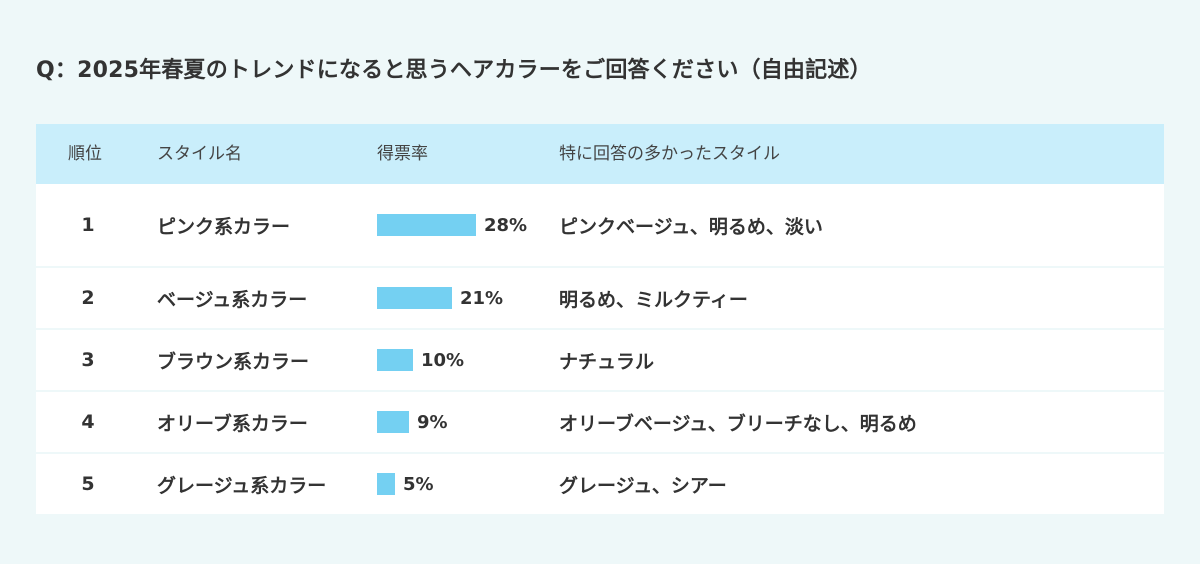 The height and width of the screenshot is (564, 1200). Describe the element at coordinates (653, 299) in the screenshot. I see `top-comments: 明るめ、ミルクティー` at that location.